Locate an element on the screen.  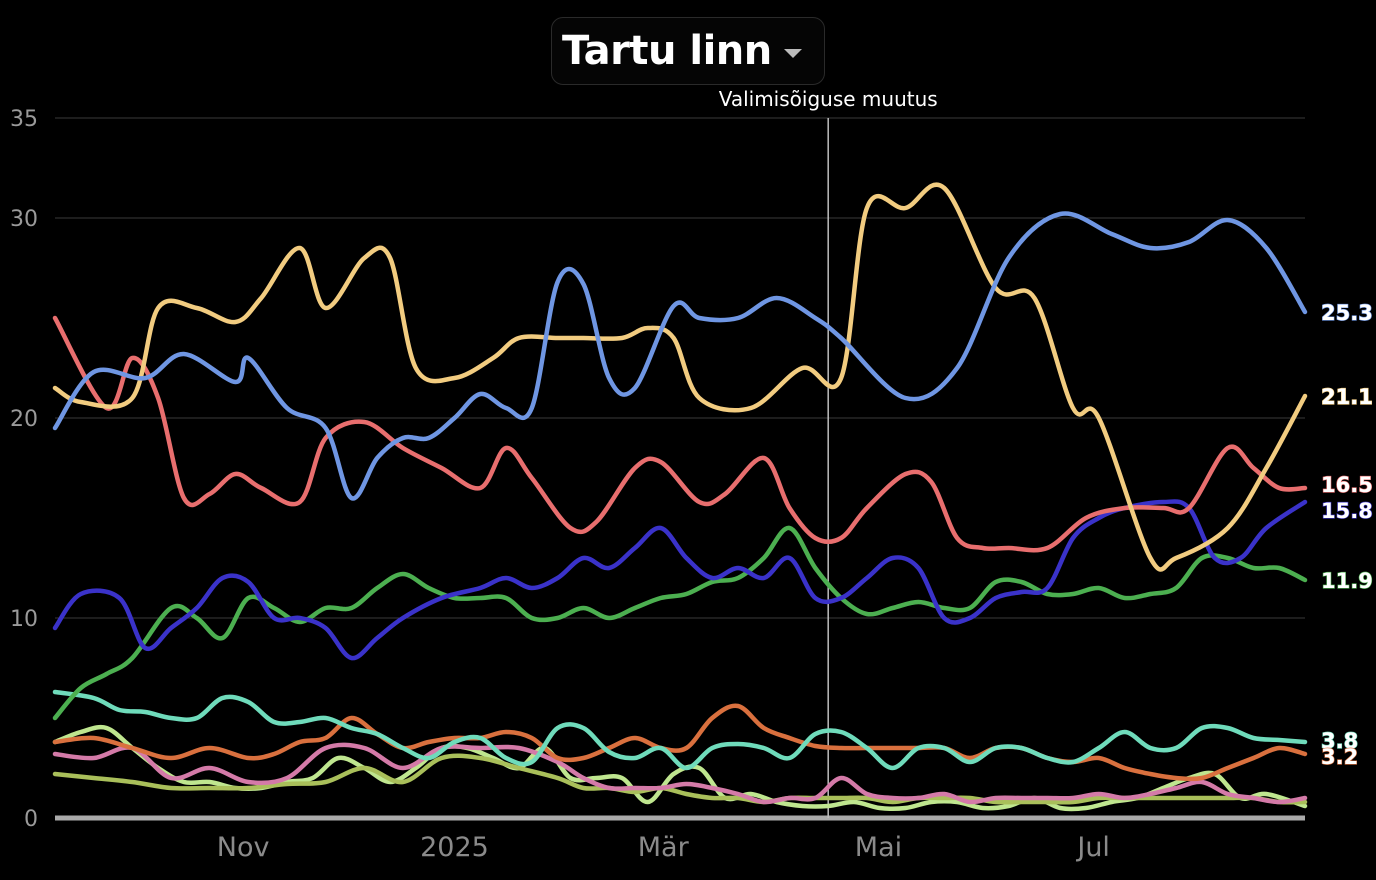
end-value-label: 15.8 is located at coordinates (1347, 511).